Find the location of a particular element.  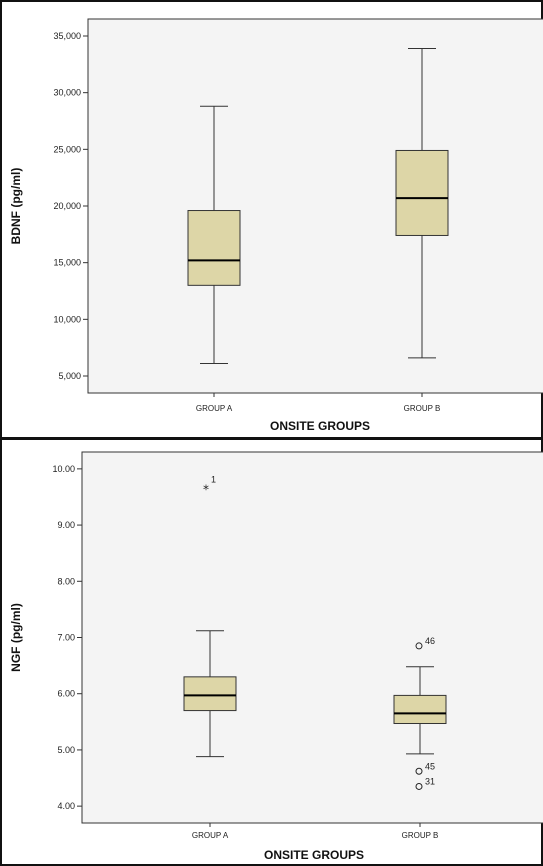

ngf-group-b-box is located at coordinates (420, 709).